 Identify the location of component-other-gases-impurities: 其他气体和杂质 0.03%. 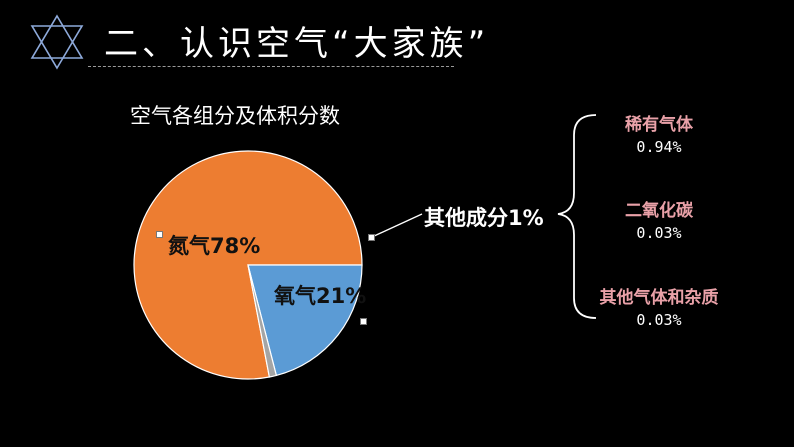
(659, 306).